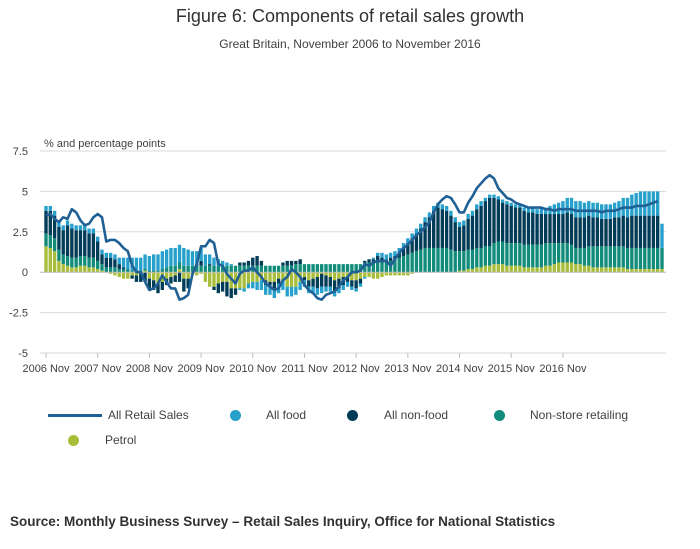  What do you see at coordinates (102, 440) in the screenshot?
I see `legend-item-petrol: Petrol` at bounding box center [102, 440].